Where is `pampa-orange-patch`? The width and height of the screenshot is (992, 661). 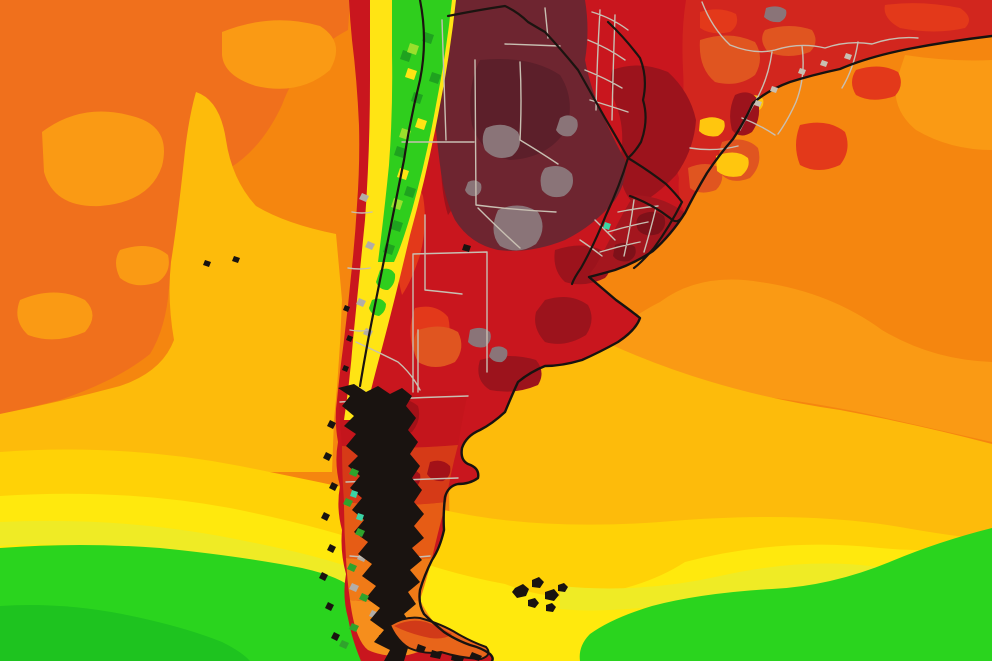
pampa-orange-patch is located at coordinates (437, 346).